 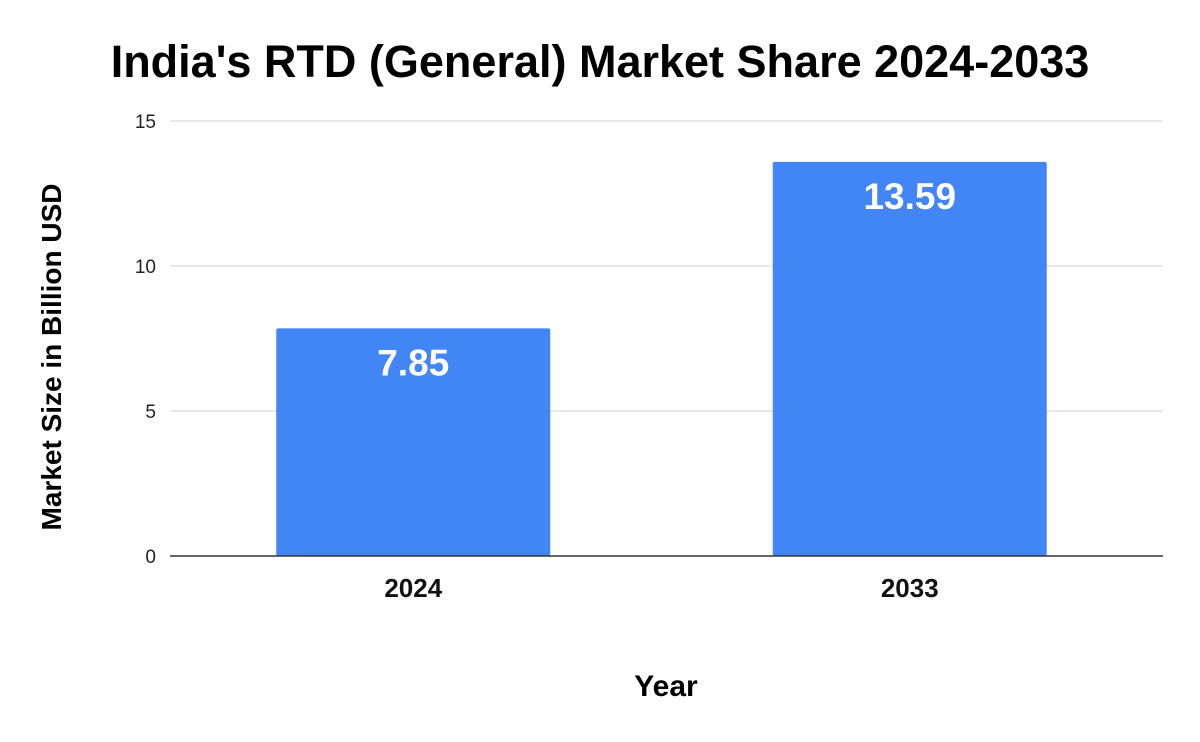 What do you see at coordinates (666, 279) in the screenshot?
I see `data-labels: 7.85 13.59` at bounding box center [666, 279].